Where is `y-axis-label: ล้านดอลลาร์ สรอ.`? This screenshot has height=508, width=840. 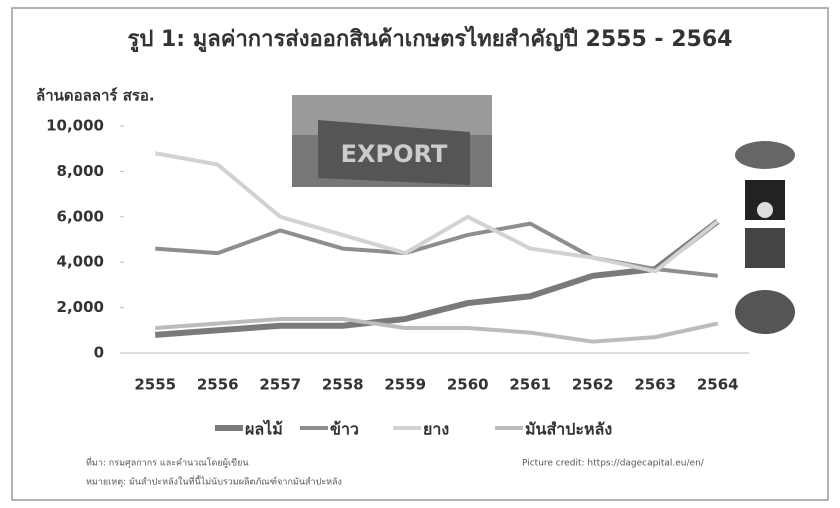
y-axis-label: ล้านดอลลาร์ สรอ. is located at coordinates (95, 96).